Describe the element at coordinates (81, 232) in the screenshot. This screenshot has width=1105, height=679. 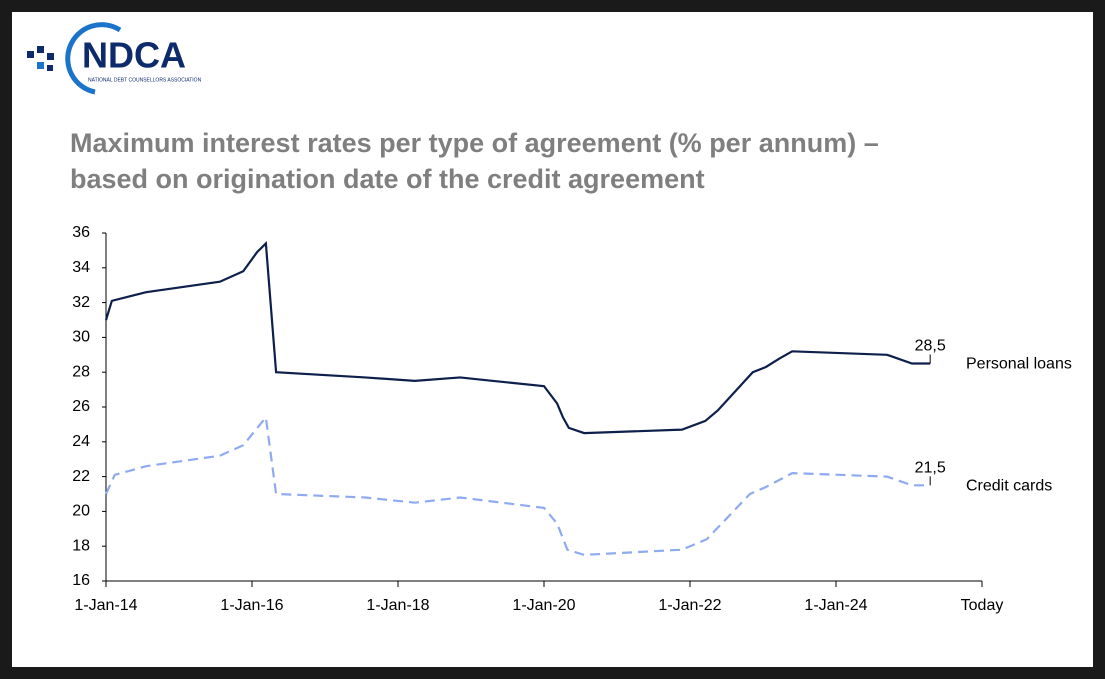
I see `y-tick-label: 36` at that location.